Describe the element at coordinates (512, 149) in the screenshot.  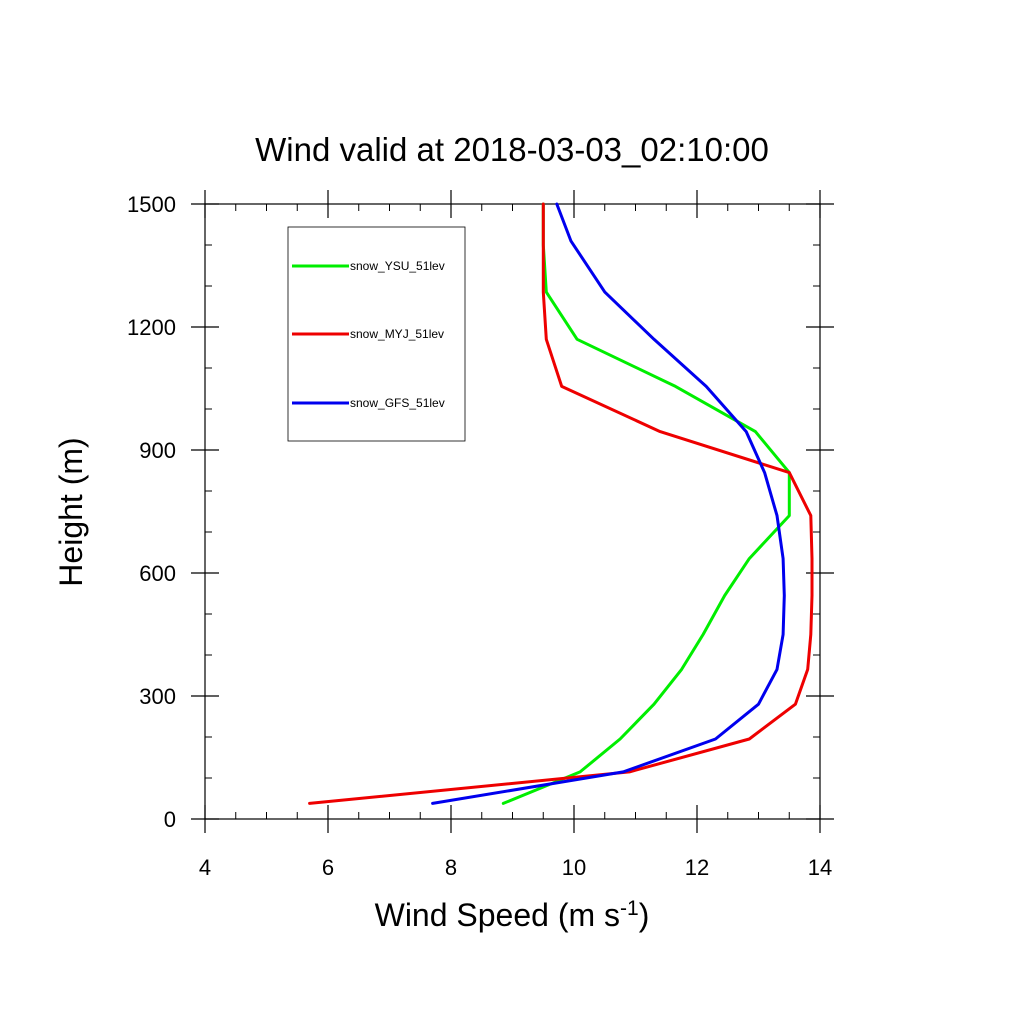
I see `chart-title: Wind valid at 2018-03-03_02:10:00` at that location.